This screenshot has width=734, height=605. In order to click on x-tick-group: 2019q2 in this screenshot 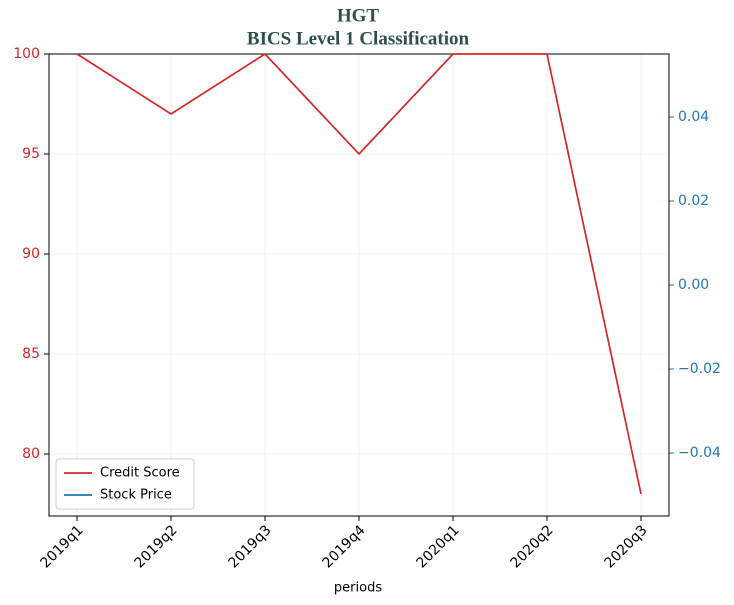, I will do `click(156, 546)`.